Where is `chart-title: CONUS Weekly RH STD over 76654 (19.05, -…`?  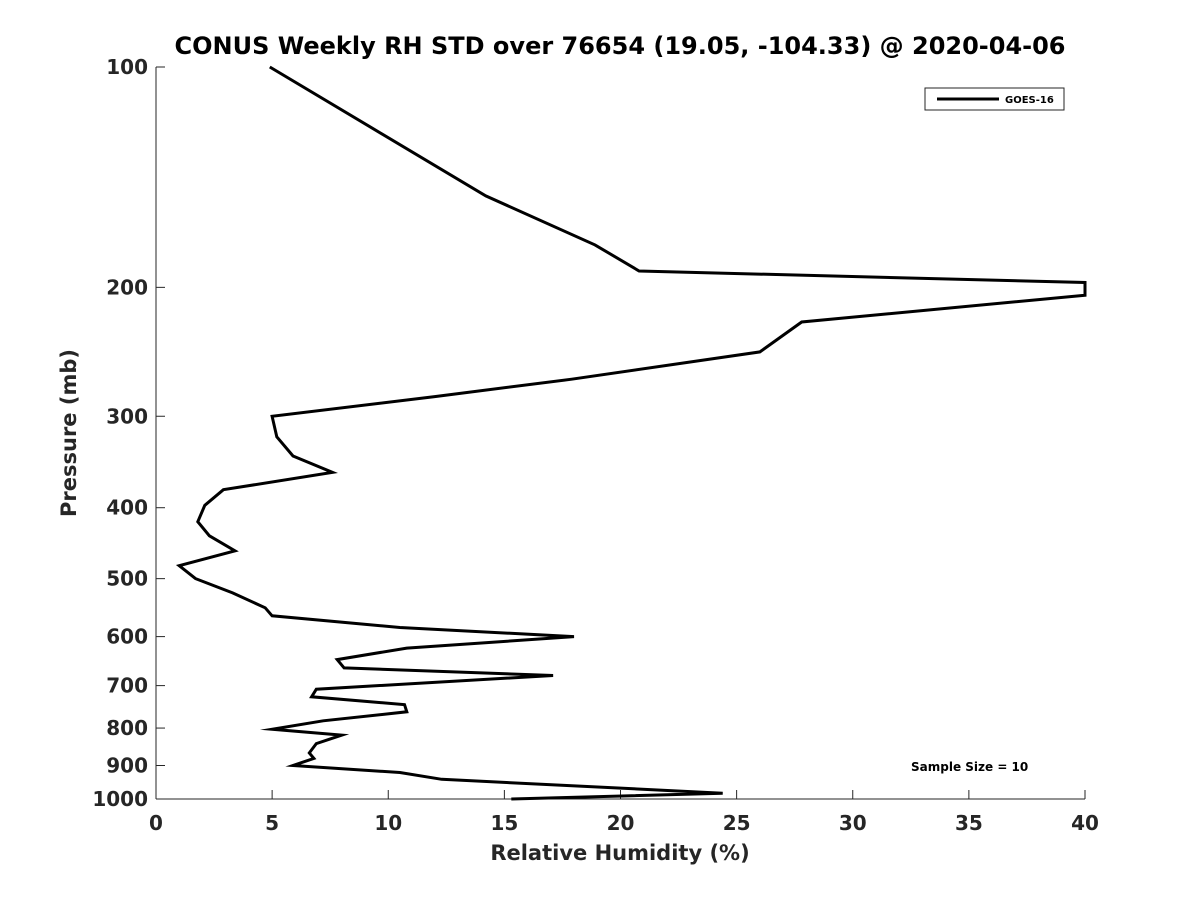 chart-title: CONUS Weekly RH STD over 76654 (19.05, -… is located at coordinates (619, 46).